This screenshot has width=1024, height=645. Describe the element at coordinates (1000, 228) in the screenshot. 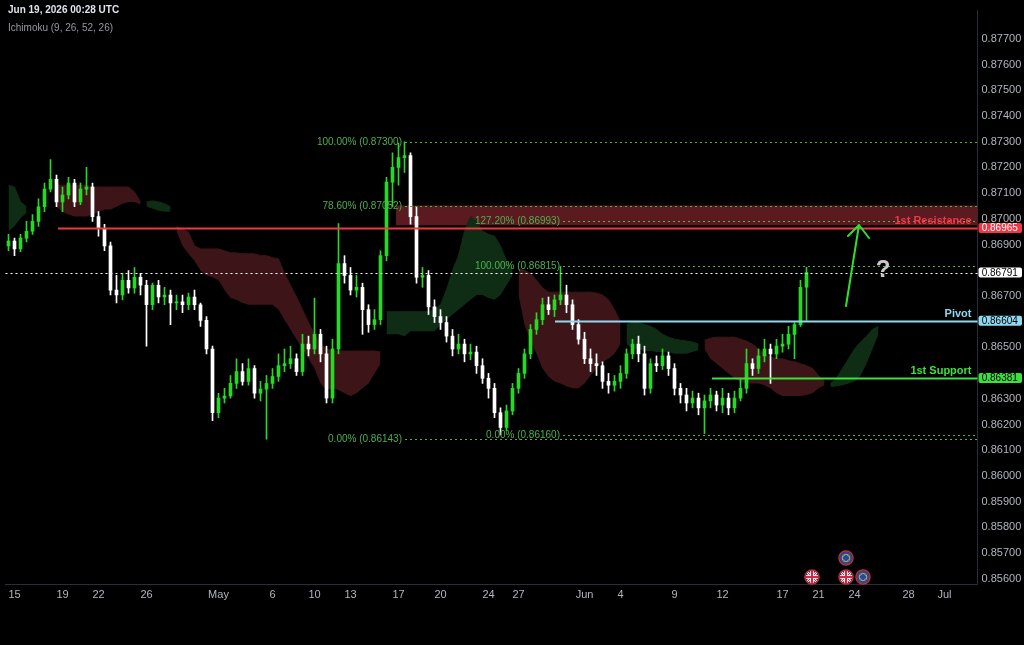

I see `text: 0.86965` at that location.